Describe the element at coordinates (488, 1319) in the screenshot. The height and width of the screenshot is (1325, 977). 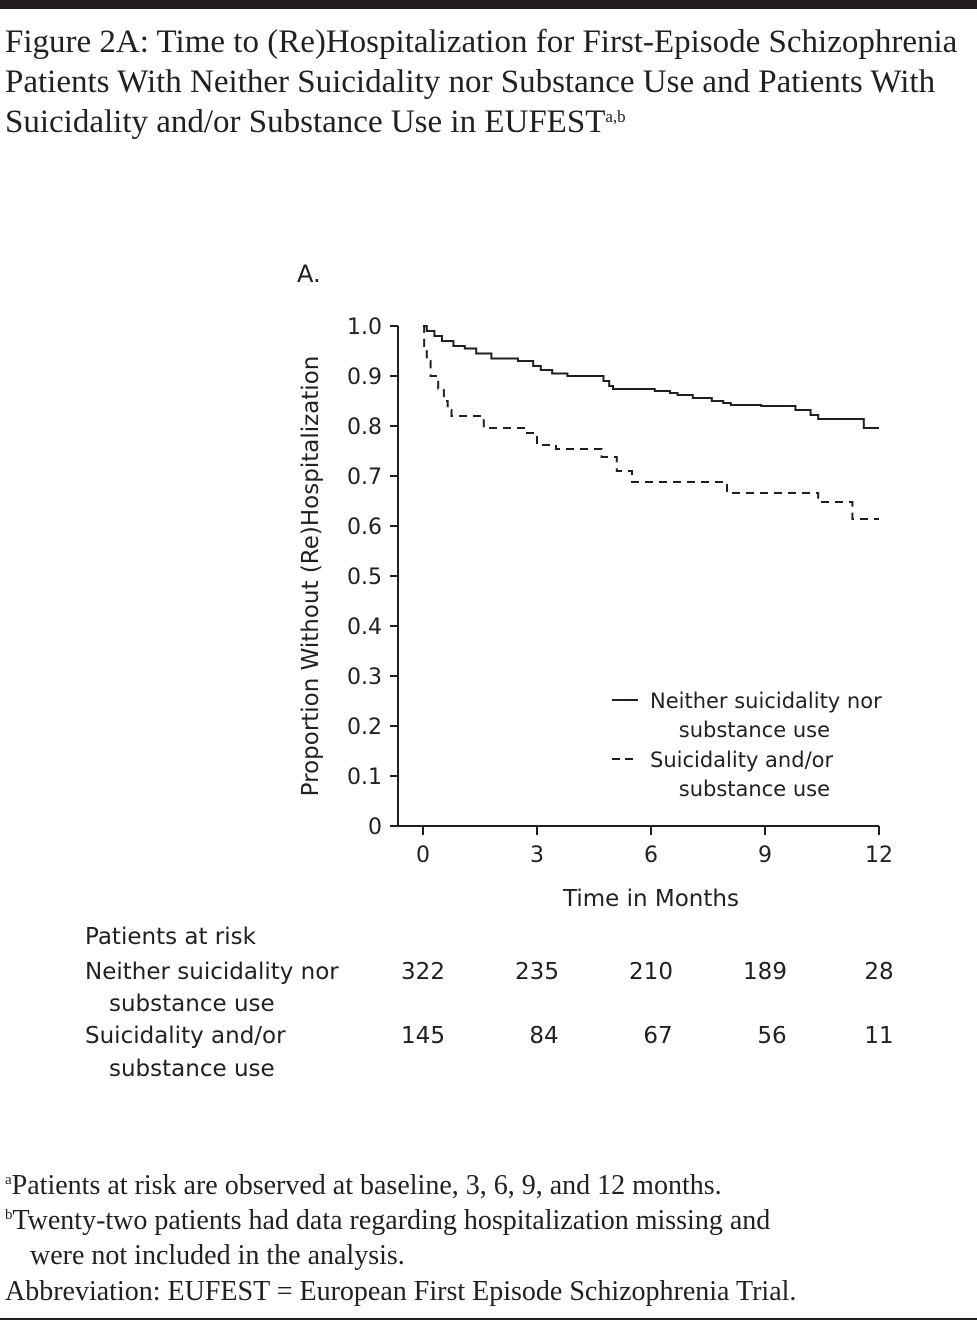
I see `bottom-rule` at that location.